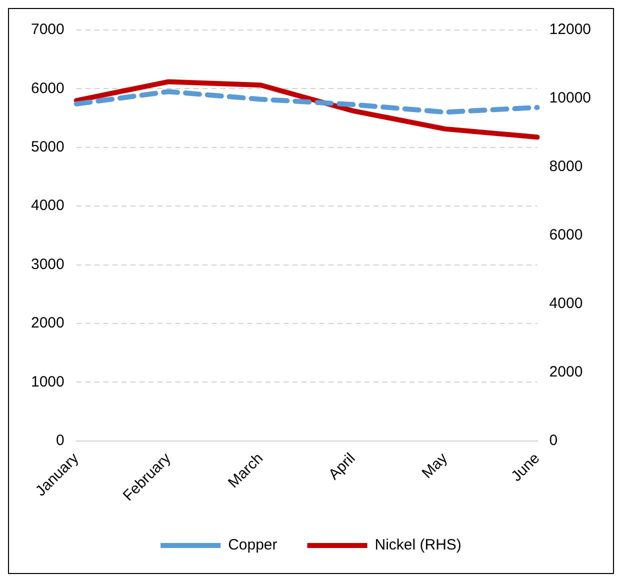 Image resolution: width=624 pixels, height=584 pixels. What do you see at coordinates (47, 205) in the screenshot?
I see `y-tick-label: 4000` at bounding box center [47, 205].